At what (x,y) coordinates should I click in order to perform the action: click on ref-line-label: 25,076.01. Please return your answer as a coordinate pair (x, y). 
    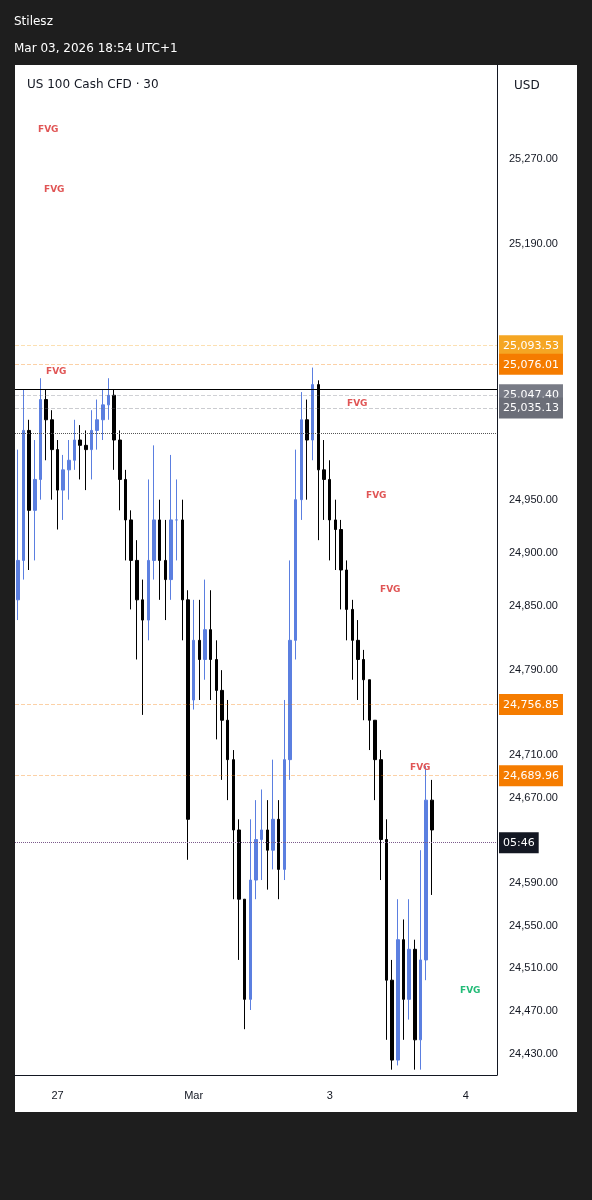
    Looking at the image, I should click on (531, 364).